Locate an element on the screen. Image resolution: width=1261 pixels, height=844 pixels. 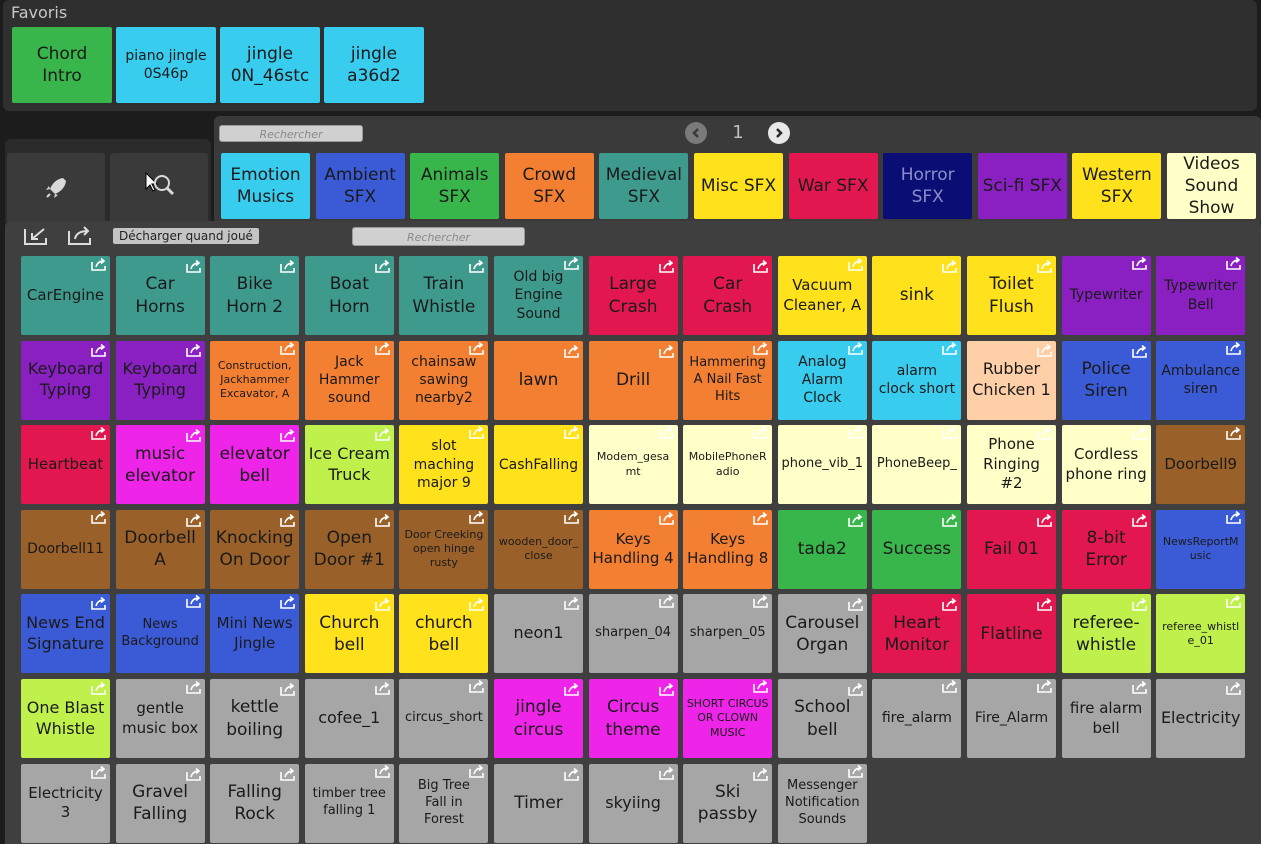
favorite-tile: jingle 0N_46stc is located at coordinates (270, 65).